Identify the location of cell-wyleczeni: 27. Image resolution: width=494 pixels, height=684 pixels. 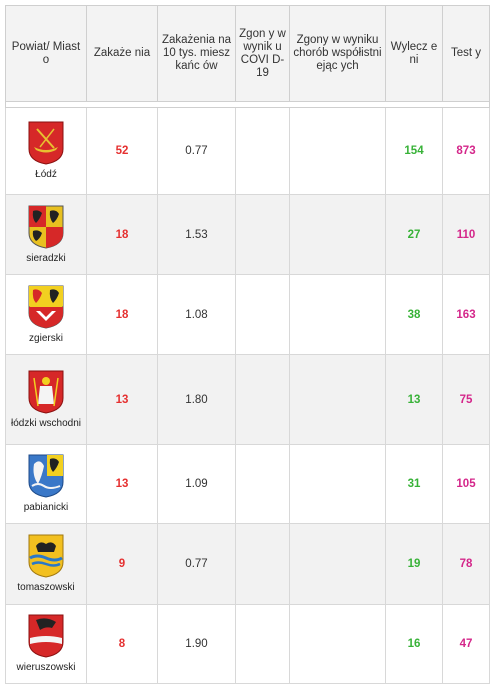
(414, 234).